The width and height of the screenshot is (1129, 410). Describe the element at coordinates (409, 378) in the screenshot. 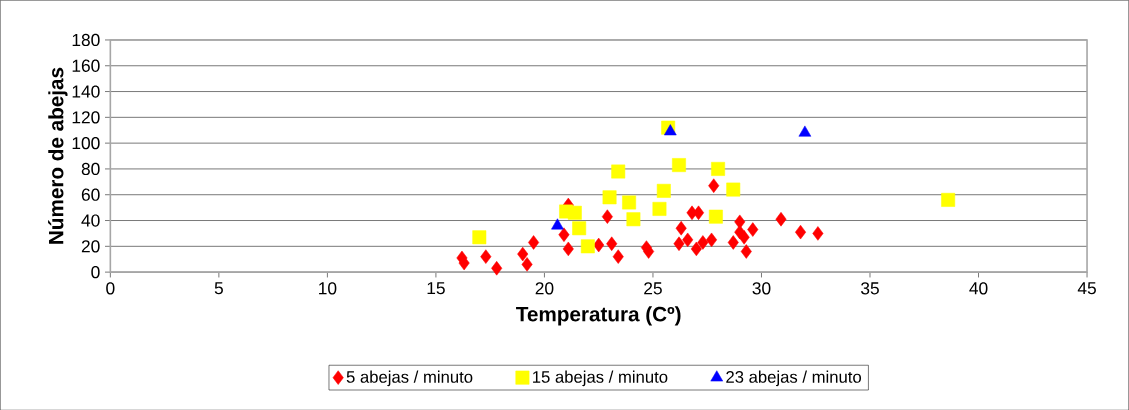

I see `legend-label: 5 abejas / minuto` at that location.